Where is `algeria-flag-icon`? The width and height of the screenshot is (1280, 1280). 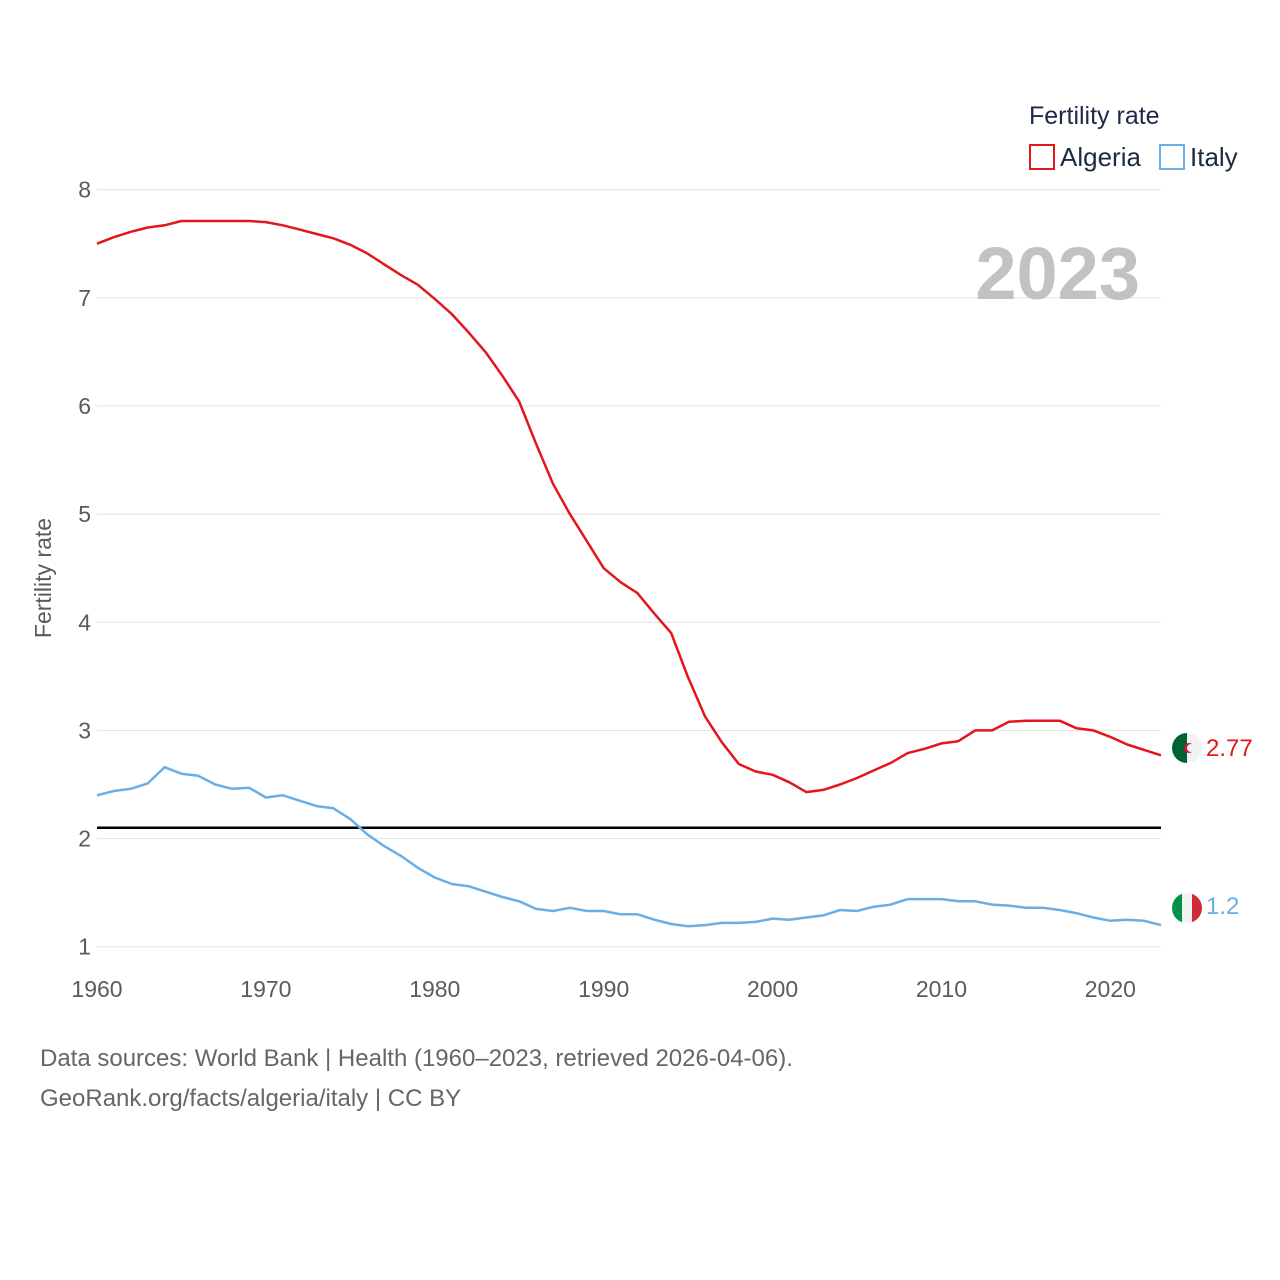
algeria-flag-icon is located at coordinates (1187, 748).